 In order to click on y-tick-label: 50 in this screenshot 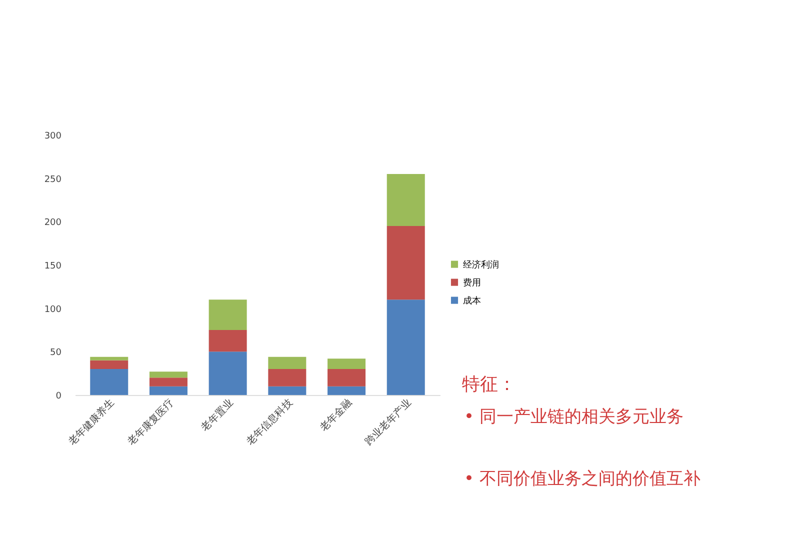, I will do `click(56, 353)`.